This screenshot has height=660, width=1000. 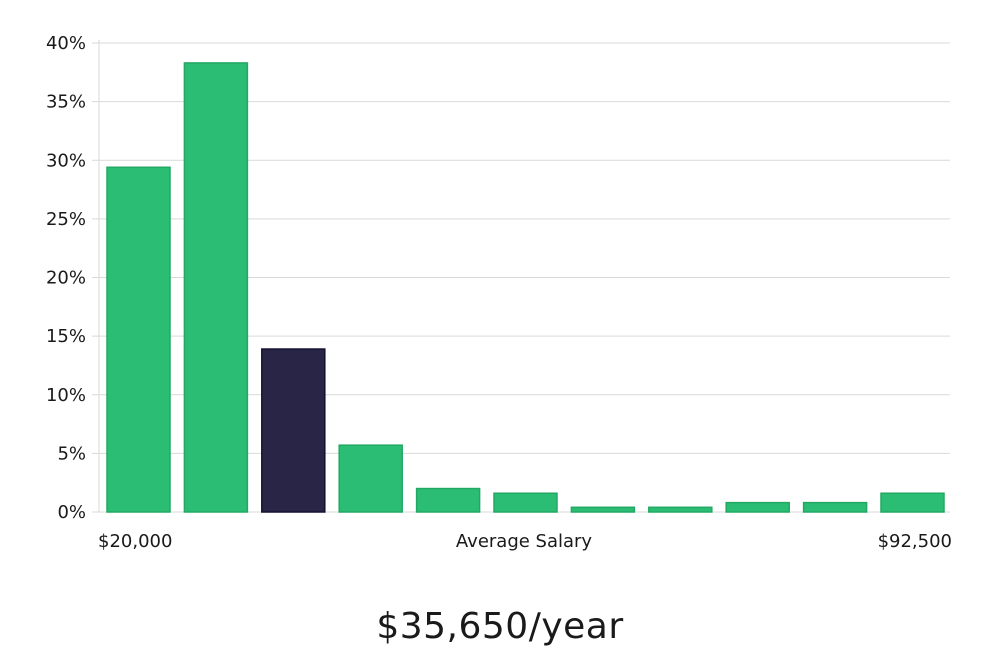 What do you see at coordinates (66, 219) in the screenshot?
I see `y-tick-label: 25%` at bounding box center [66, 219].